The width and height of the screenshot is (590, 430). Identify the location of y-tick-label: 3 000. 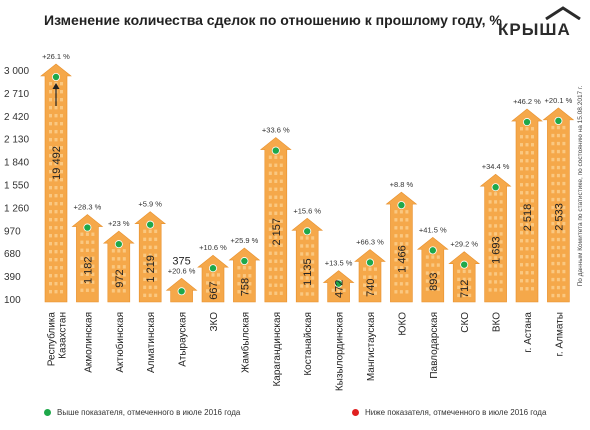
(16, 71).